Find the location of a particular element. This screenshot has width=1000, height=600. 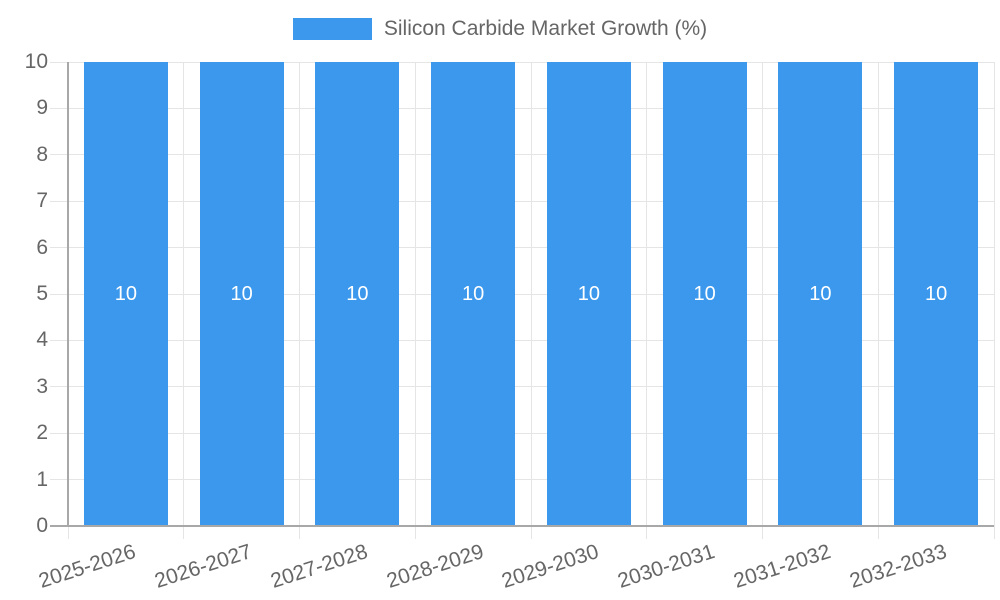

x-axis-label: 2032-2033 is located at coordinates (898, 566).